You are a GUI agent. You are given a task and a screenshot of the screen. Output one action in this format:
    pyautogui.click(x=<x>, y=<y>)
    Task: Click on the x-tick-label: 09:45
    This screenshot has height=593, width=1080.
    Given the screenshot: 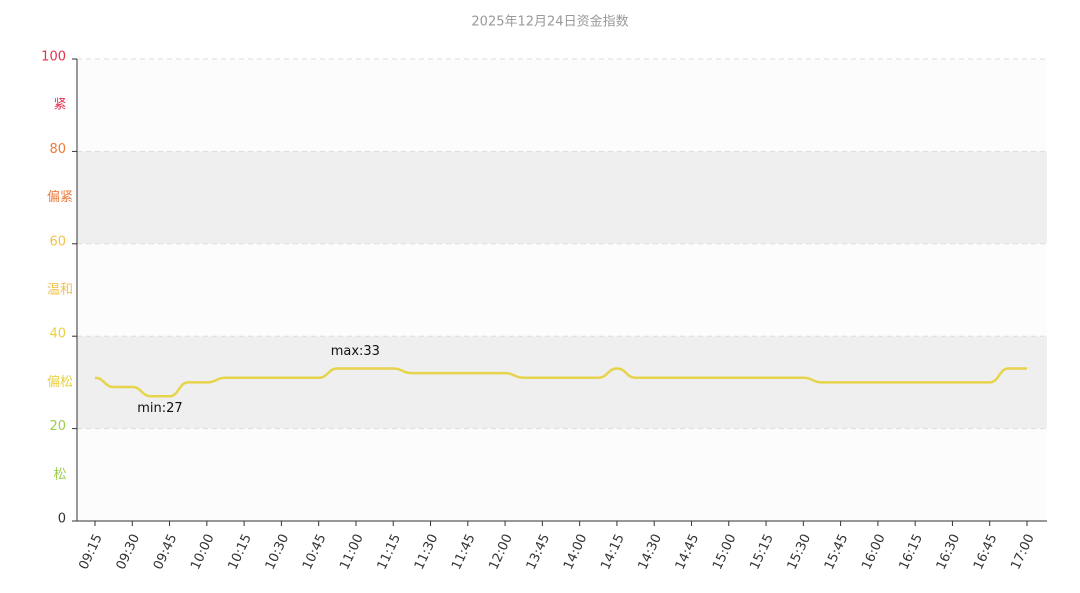 What is the action you would take?
    pyautogui.click(x=165, y=552)
    